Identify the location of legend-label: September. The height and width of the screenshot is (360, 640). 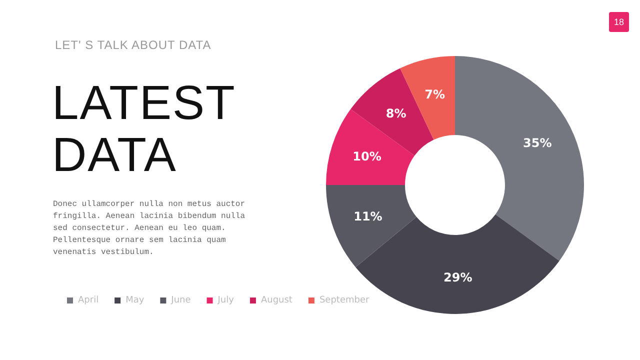
(344, 301).